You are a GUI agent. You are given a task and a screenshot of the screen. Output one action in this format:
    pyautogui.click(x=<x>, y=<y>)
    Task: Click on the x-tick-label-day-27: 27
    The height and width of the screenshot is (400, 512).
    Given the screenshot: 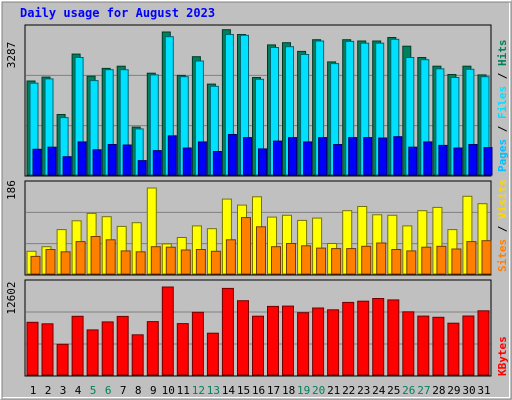 What is the action you would take?
    pyautogui.click(x=423, y=390)
    